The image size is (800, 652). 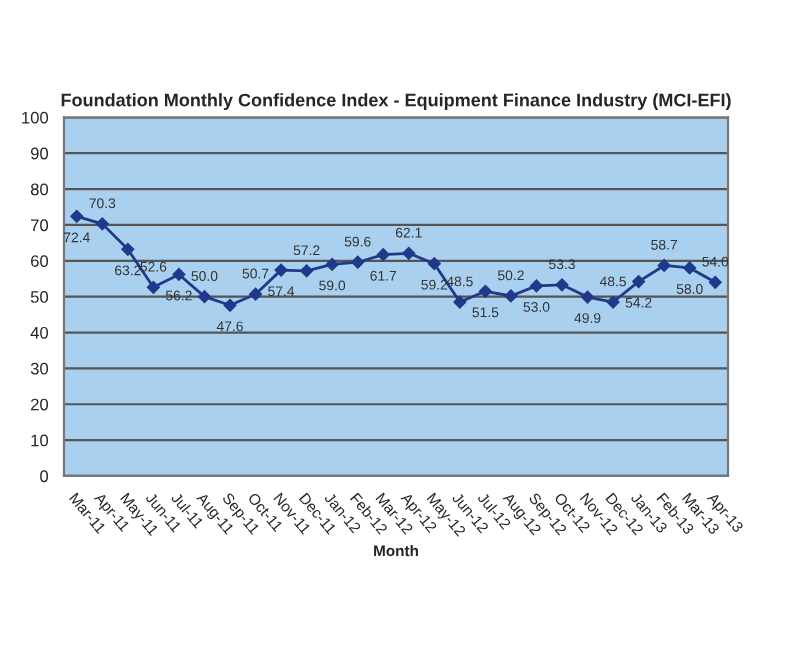 I want to click on y-tick-label: 60, so click(x=40, y=261).